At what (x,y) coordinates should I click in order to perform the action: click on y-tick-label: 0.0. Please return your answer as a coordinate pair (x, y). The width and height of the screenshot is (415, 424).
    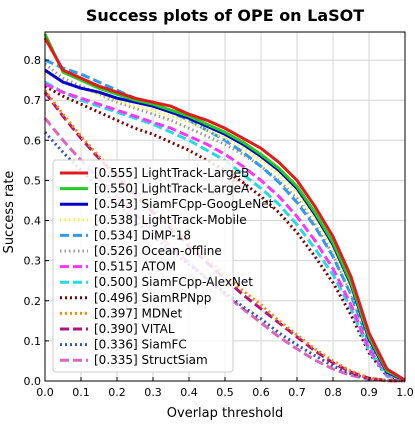
    Looking at the image, I should click on (33, 381).